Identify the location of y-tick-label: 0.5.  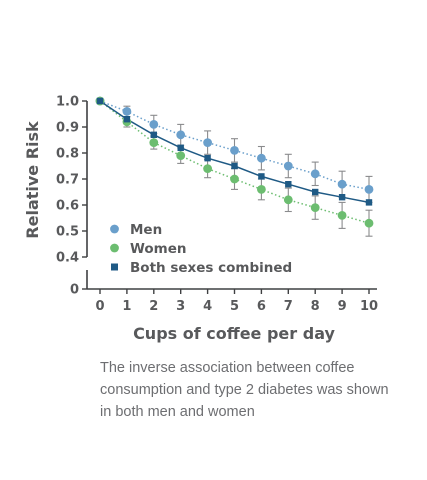
(67, 232).